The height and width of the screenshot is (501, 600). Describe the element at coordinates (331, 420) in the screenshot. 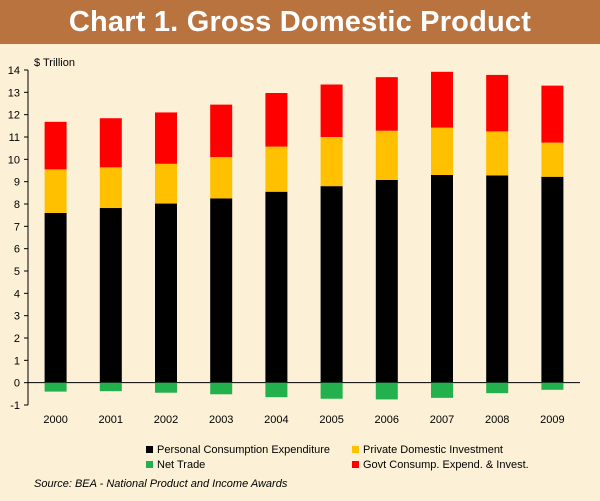

I see `x-tick-label: 2005` at that location.